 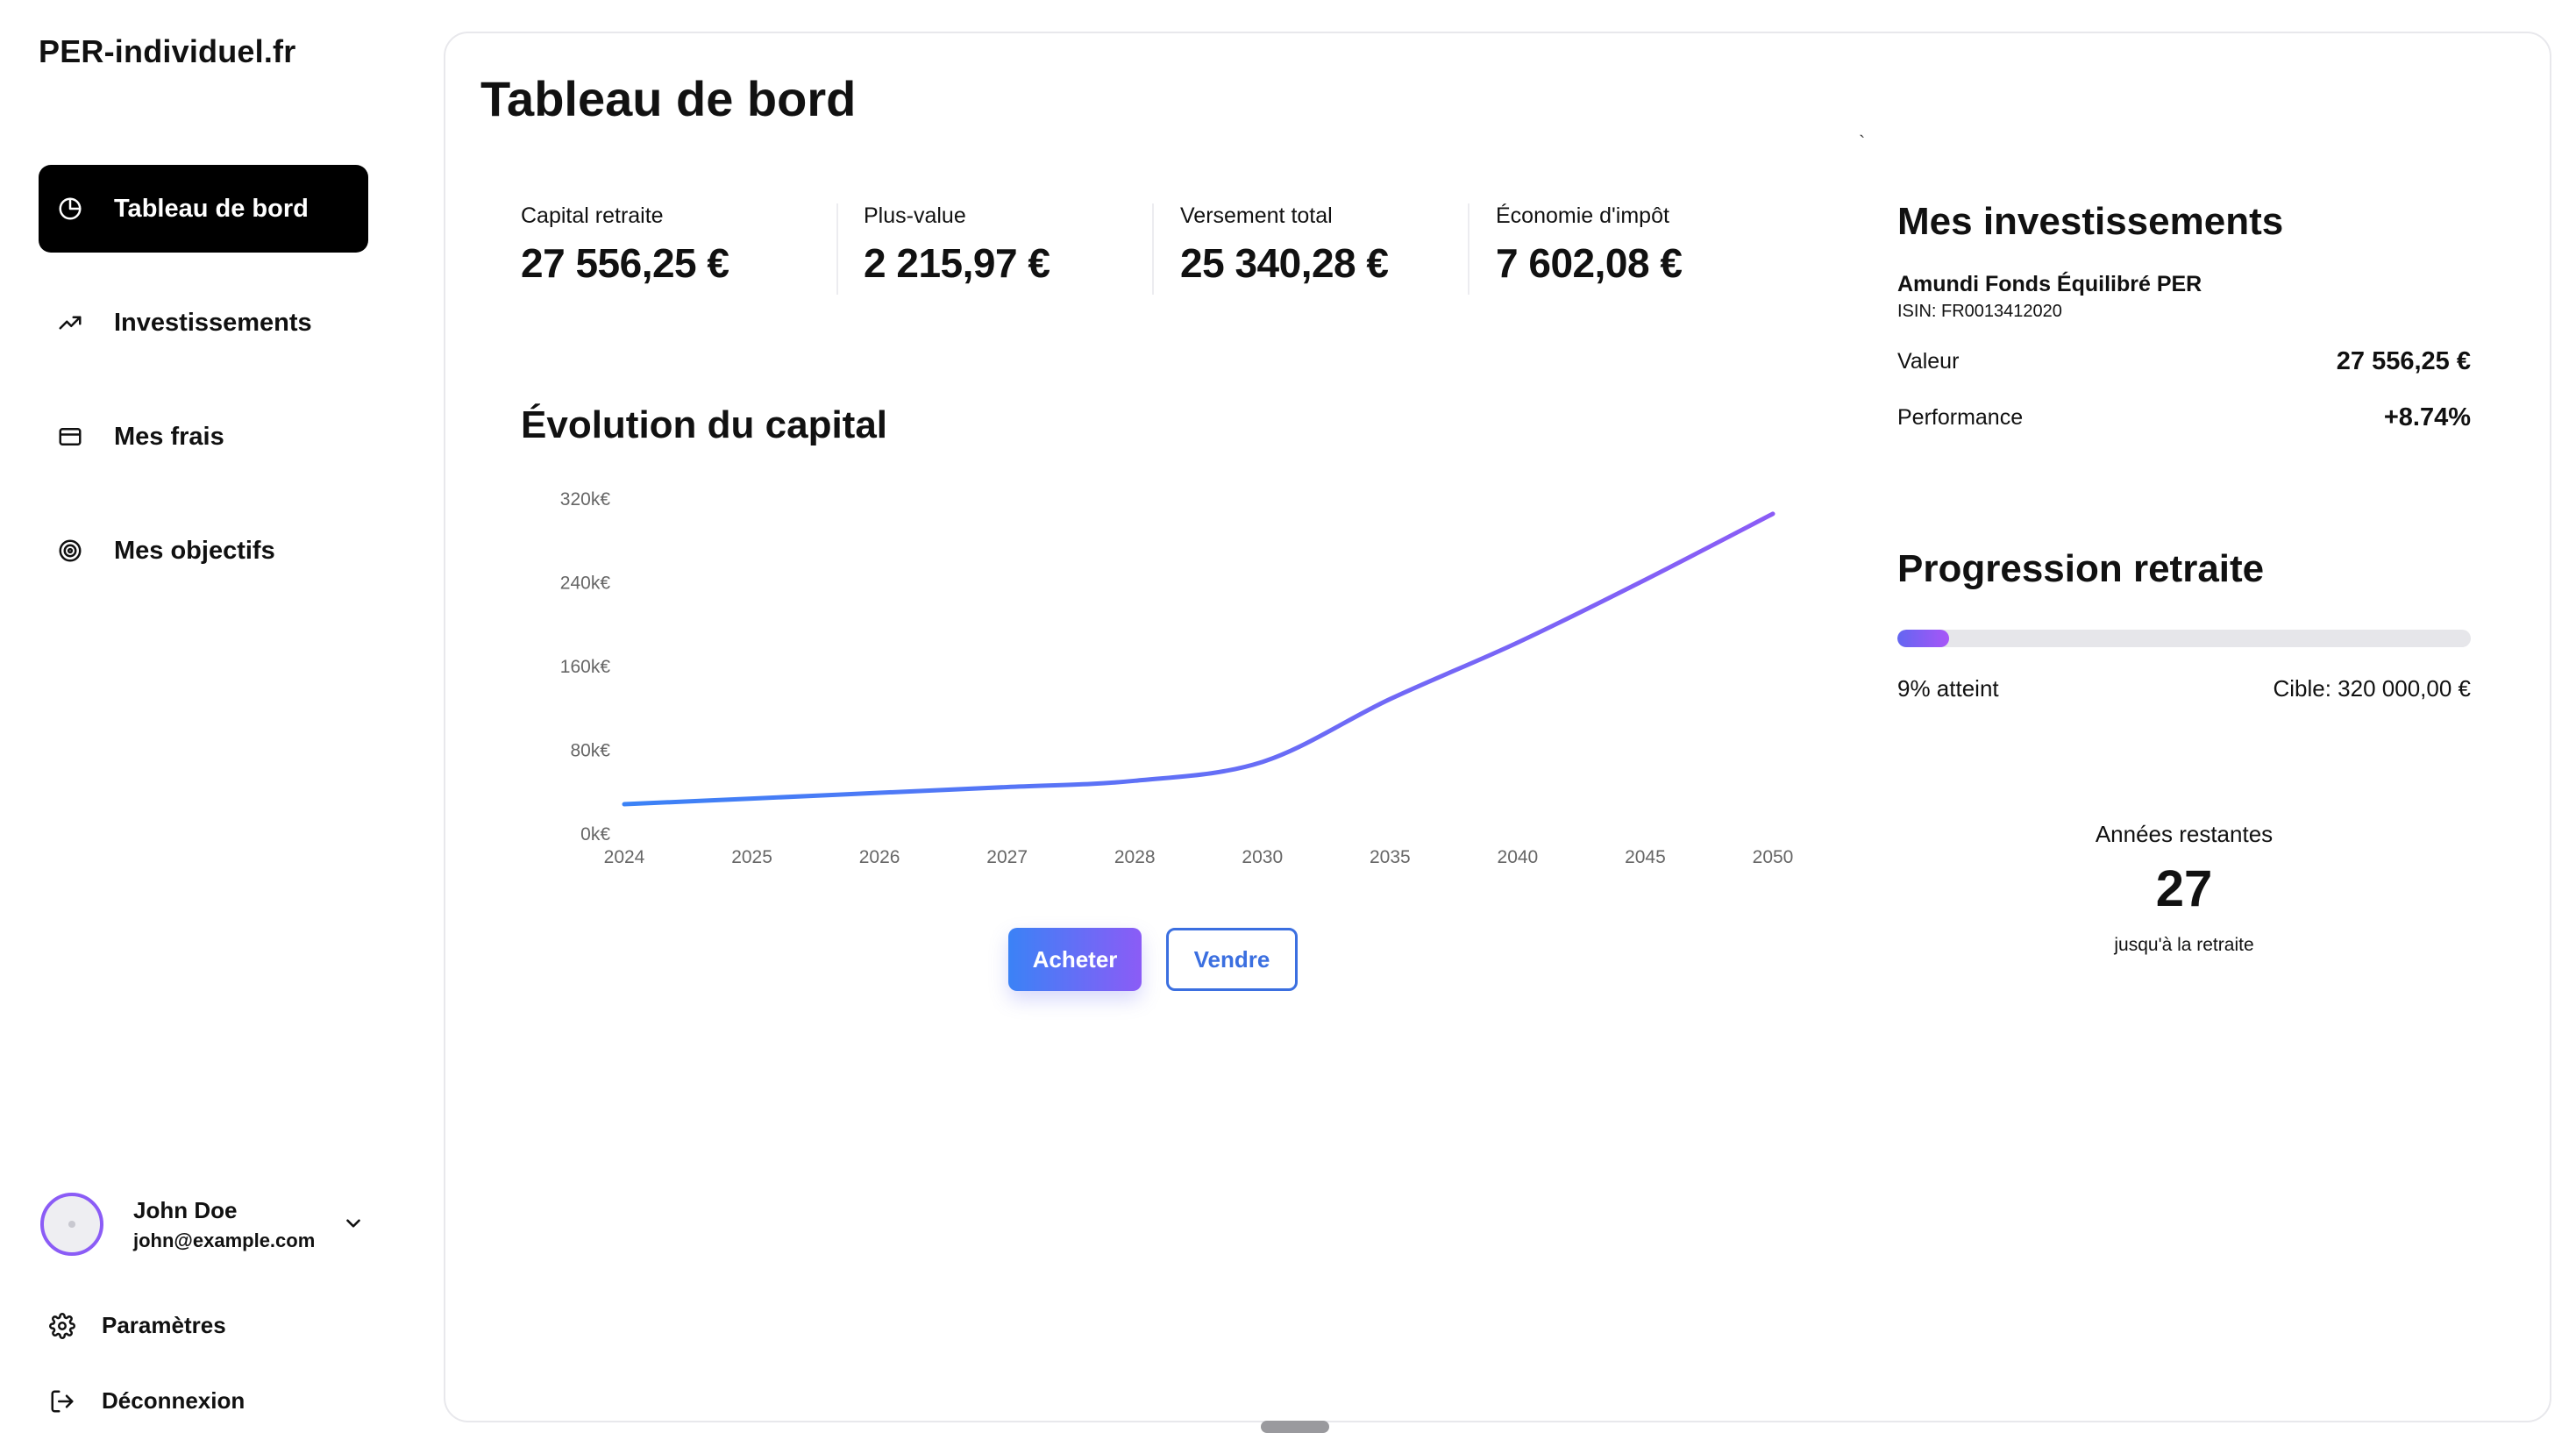 I want to click on stat-capital-retraite: Capital retraite 27 556,25 €, so click(x=625, y=249).